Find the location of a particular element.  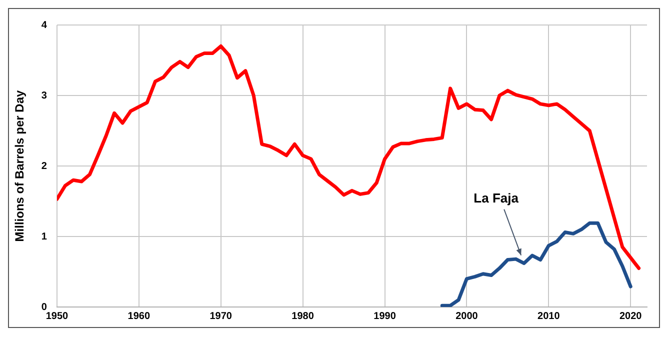

y-axis-title: Millions of Barrels per Day is located at coordinates (19, 166).